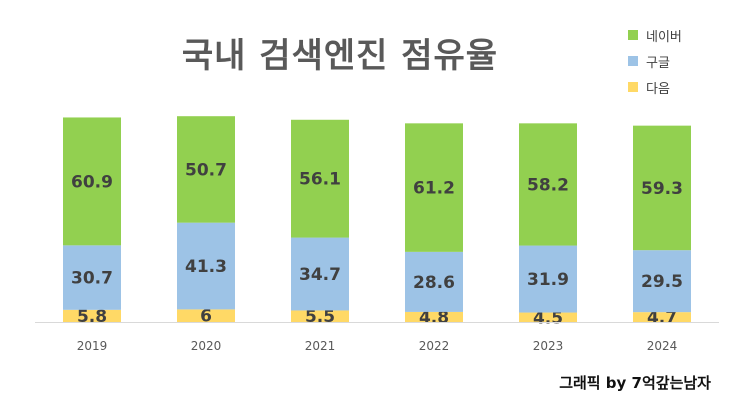 This screenshot has width=735, height=414. I want to click on data-label-네이버-2023: 58.2, so click(548, 185).